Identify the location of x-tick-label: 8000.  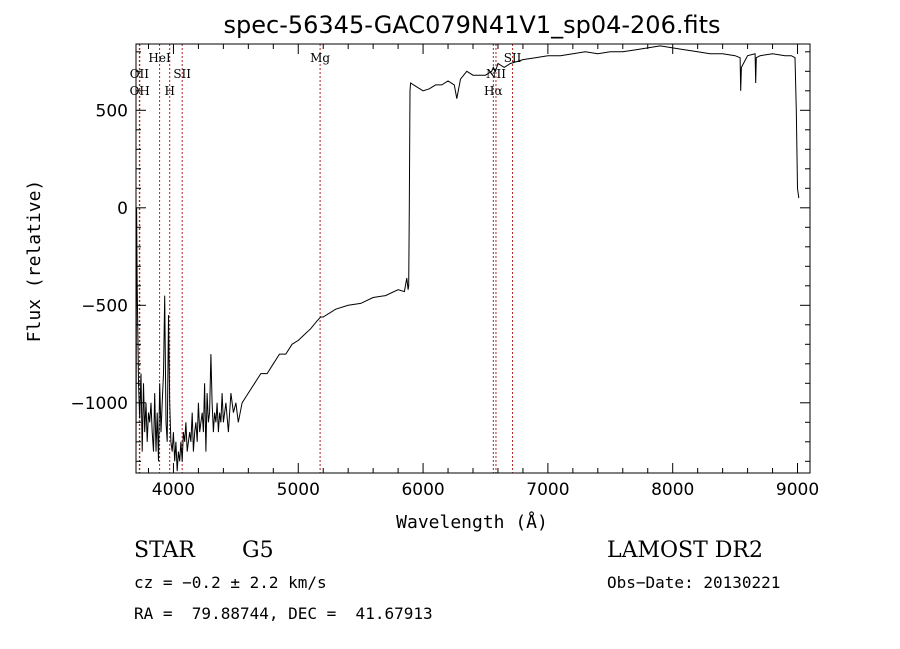
(672, 490).